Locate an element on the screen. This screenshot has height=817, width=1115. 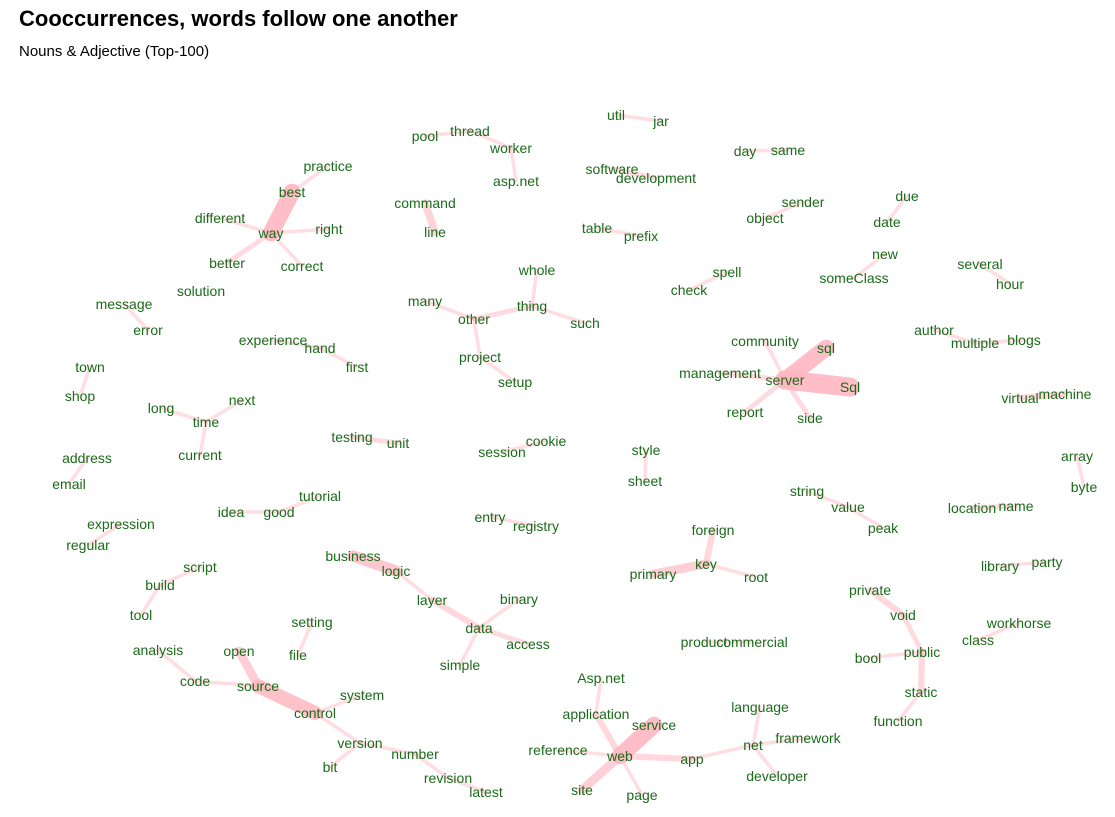
edge-version-control is located at coordinates (337, 728).